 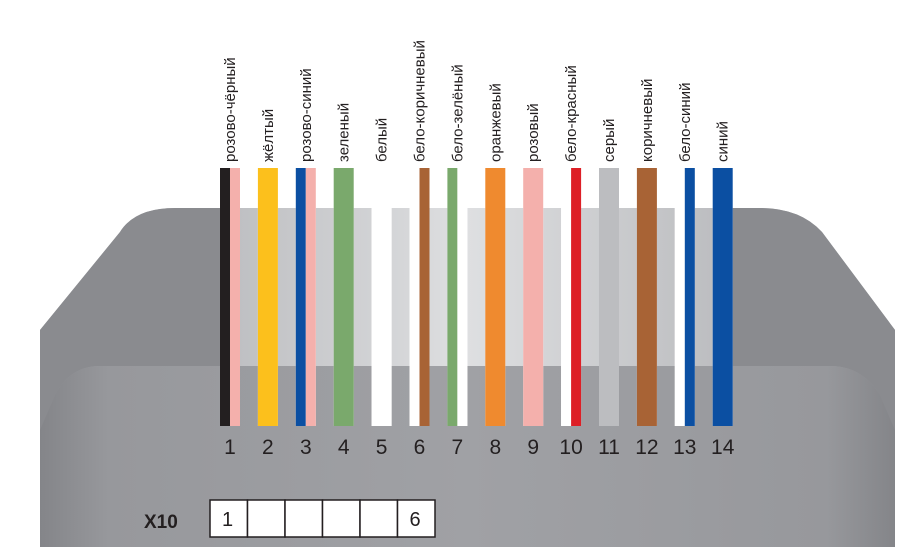 I want to click on wire-label: оранжевый, so click(x=495, y=122).